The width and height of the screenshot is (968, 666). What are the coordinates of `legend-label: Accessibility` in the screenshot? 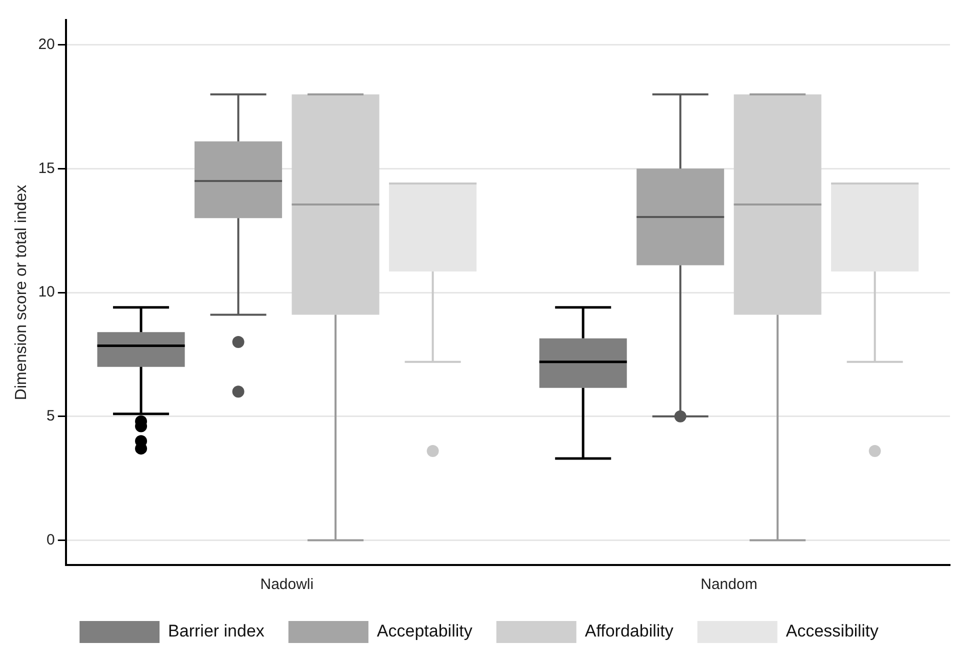 It's located at (832, 631).